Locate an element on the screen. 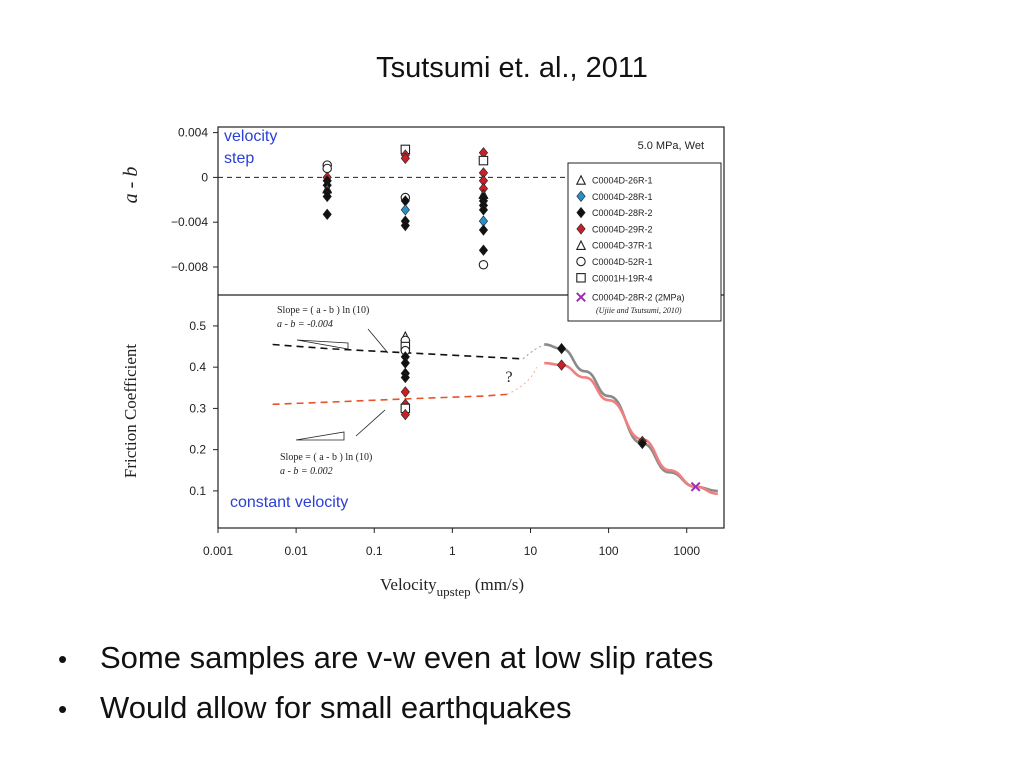 The image size is (1024, 768). x-axis-label: Velocityupstep (mm/s) is located at coordinates (452, 587).